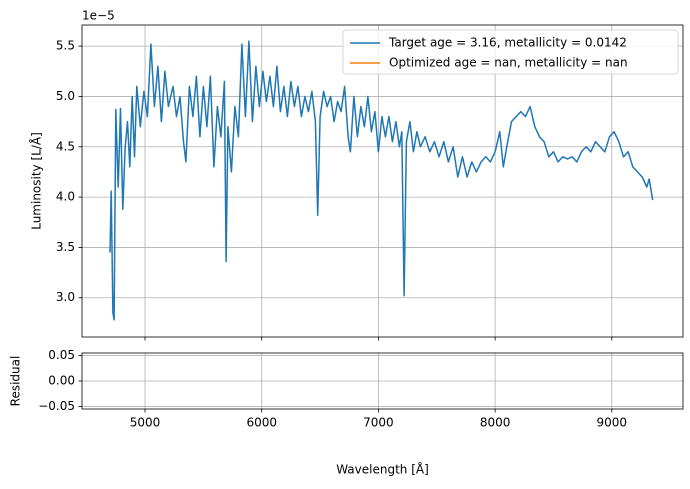  I want to click on x-tick-label: 6000, so click(261, 423).